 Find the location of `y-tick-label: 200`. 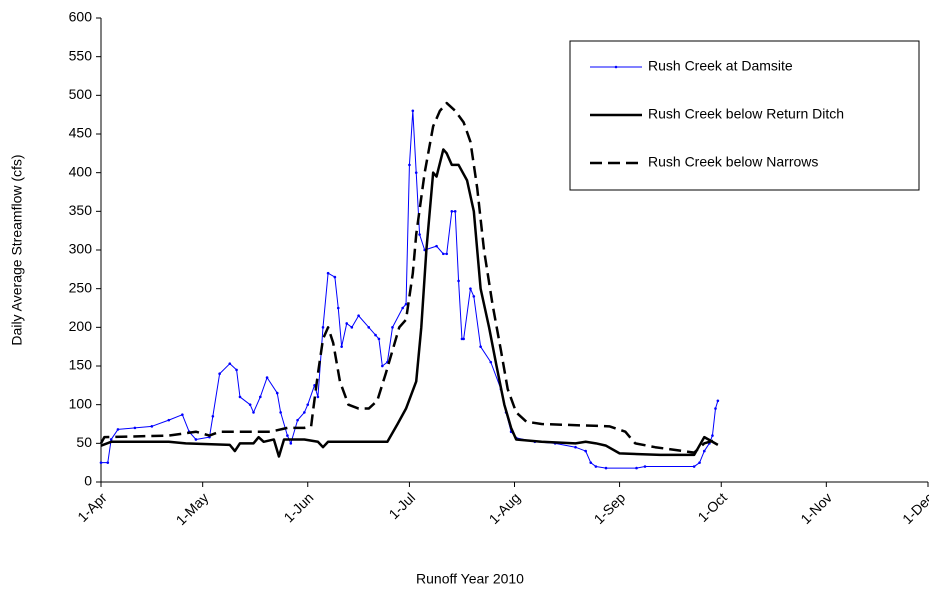

y-tick-label: 200 is located at coordinates (81, 326).